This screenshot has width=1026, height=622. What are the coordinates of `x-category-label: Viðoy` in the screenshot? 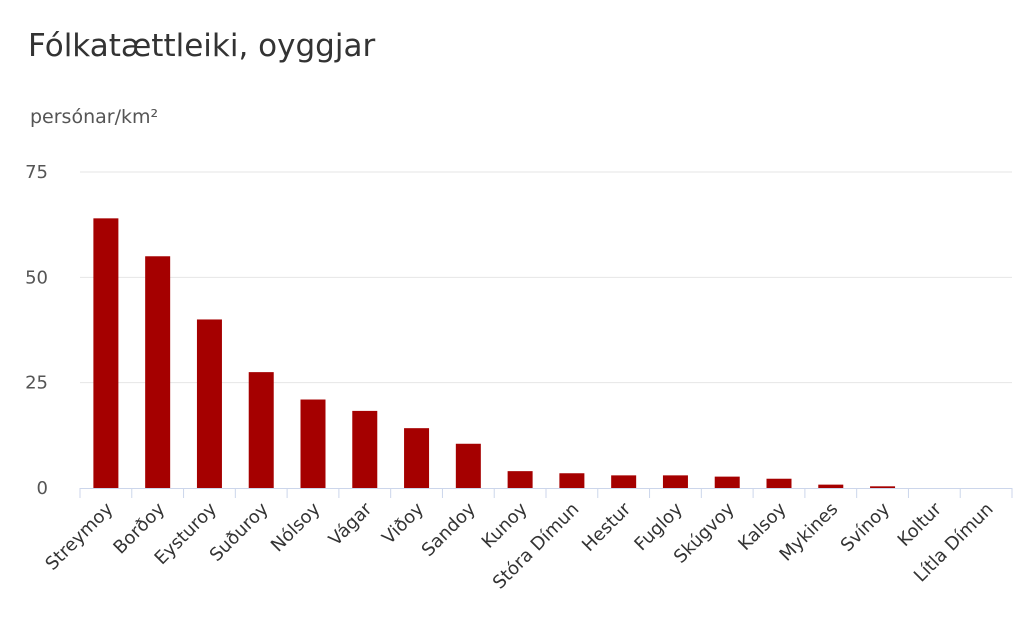 It's located at (403, 523).